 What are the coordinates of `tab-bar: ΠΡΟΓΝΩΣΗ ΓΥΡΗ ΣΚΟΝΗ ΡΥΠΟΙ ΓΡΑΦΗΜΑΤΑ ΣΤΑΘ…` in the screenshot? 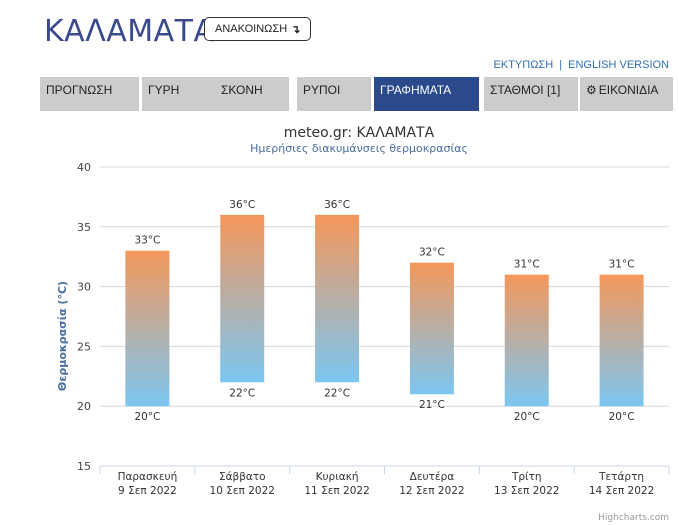 It's located at (356, 94).